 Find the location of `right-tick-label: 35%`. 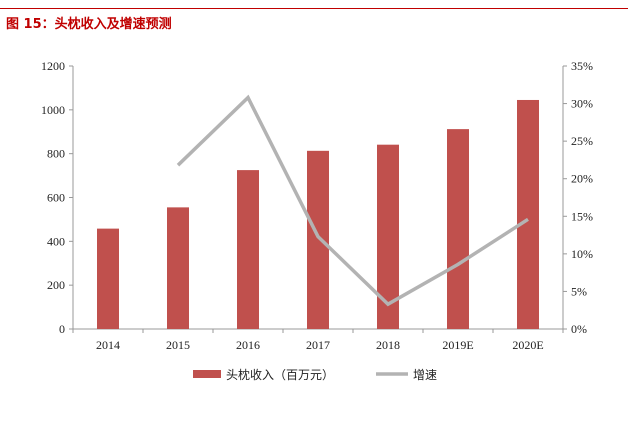

right-tick-label: 35% is located at coordinates (582, 66).